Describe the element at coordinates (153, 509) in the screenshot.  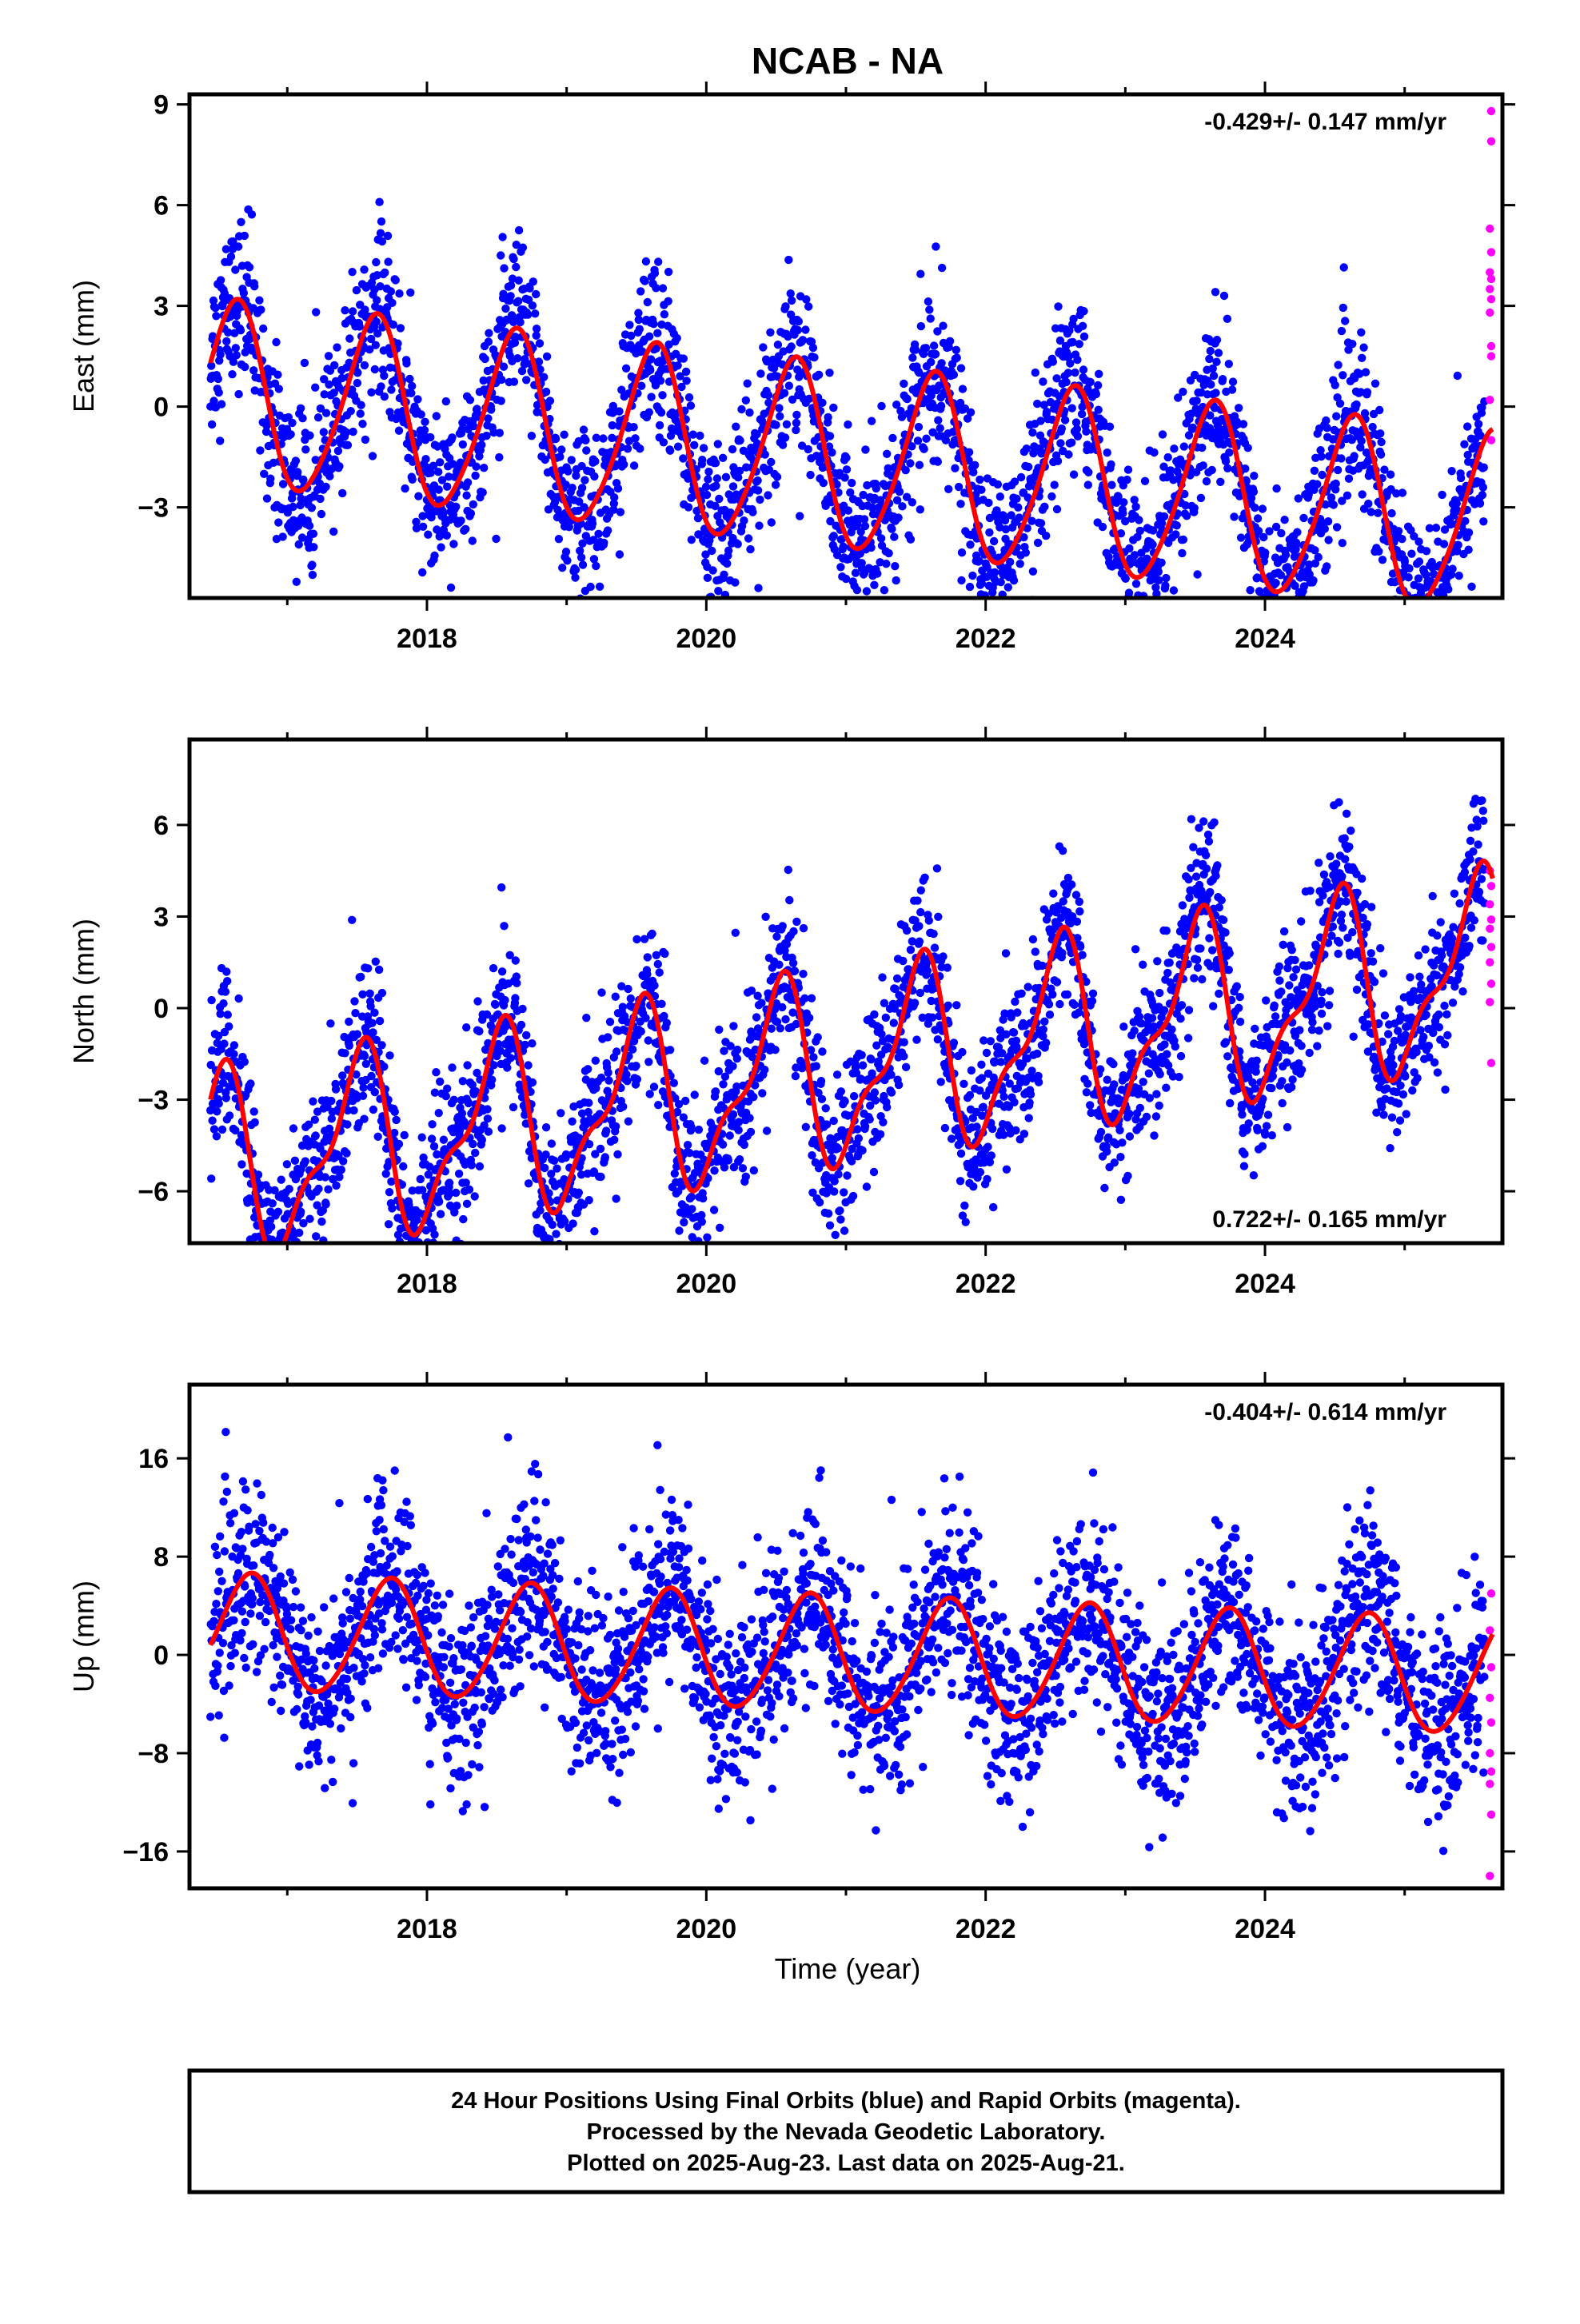
I see `y-tick-label: −3` at that location.